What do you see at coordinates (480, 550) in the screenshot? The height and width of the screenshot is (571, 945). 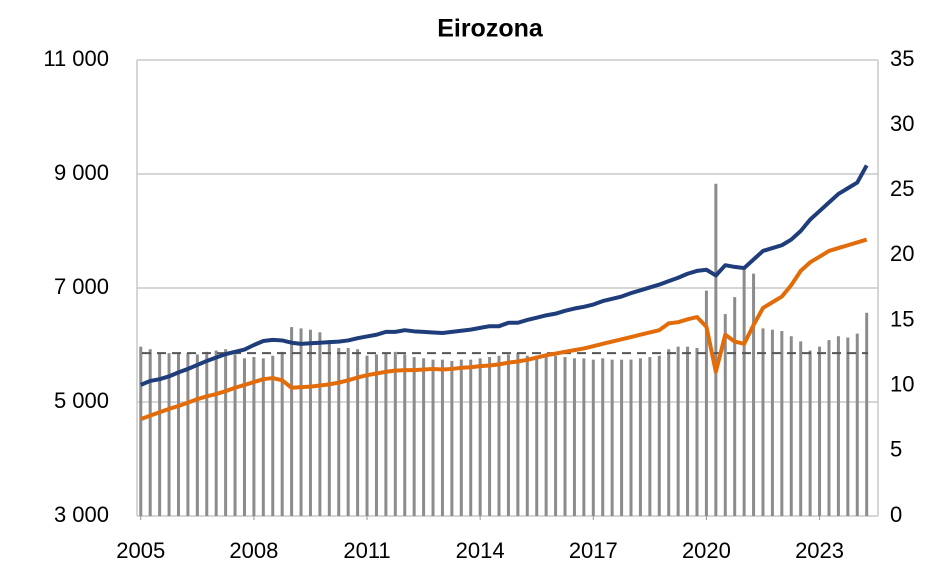 I see `x-tick-label: 2014` at bounding box center [480, 550].